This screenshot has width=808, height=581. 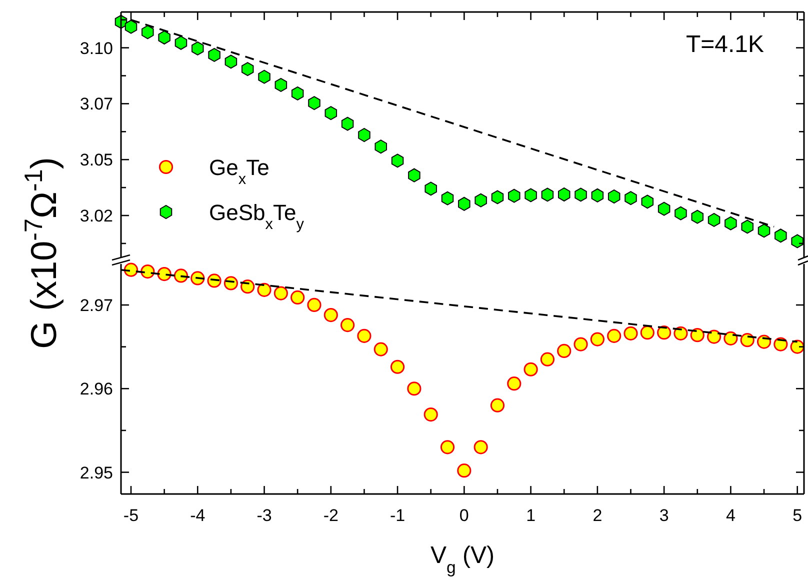 What do you see at coordinates (96, 305) in the screenshot?
I see `y-tick-label: 2.97` at bounding box center [96, 305].